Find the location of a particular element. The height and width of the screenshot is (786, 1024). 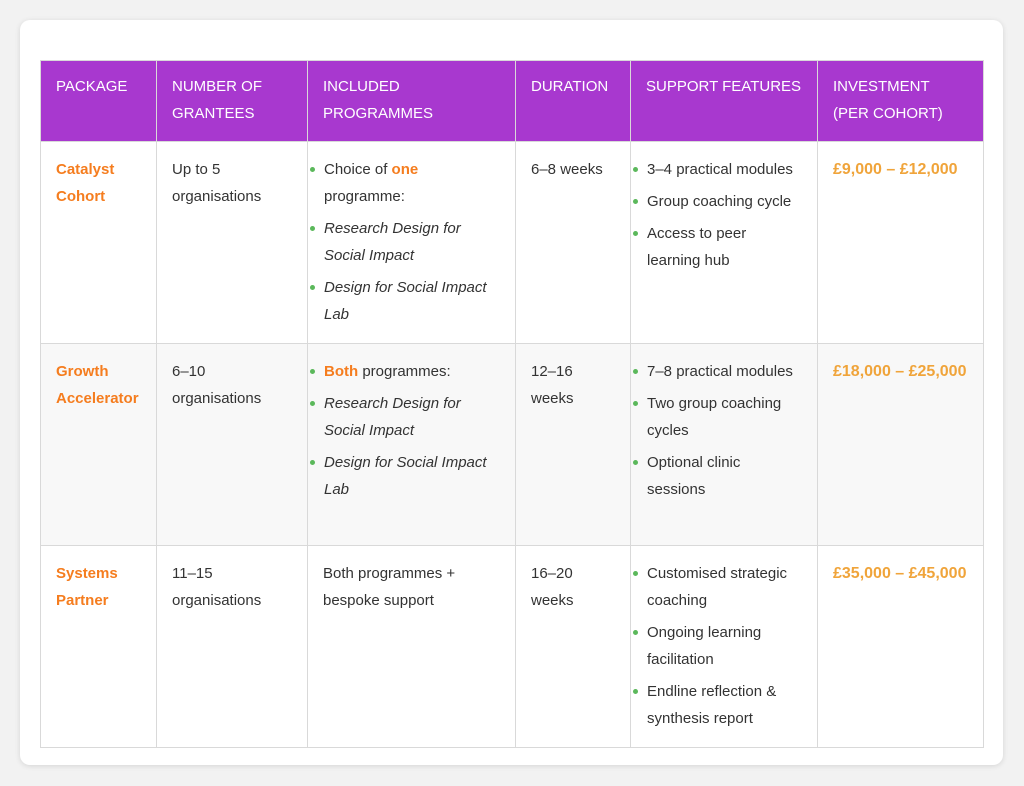

header-support: Support Features is located at coordinates (724, 101).